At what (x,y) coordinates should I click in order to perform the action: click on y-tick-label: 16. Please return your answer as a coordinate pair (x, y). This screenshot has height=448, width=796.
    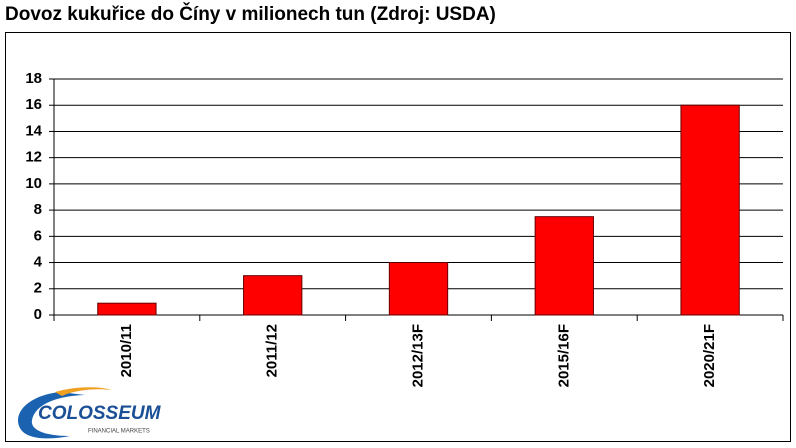
    Looking at the image, I should click on (33, 104).